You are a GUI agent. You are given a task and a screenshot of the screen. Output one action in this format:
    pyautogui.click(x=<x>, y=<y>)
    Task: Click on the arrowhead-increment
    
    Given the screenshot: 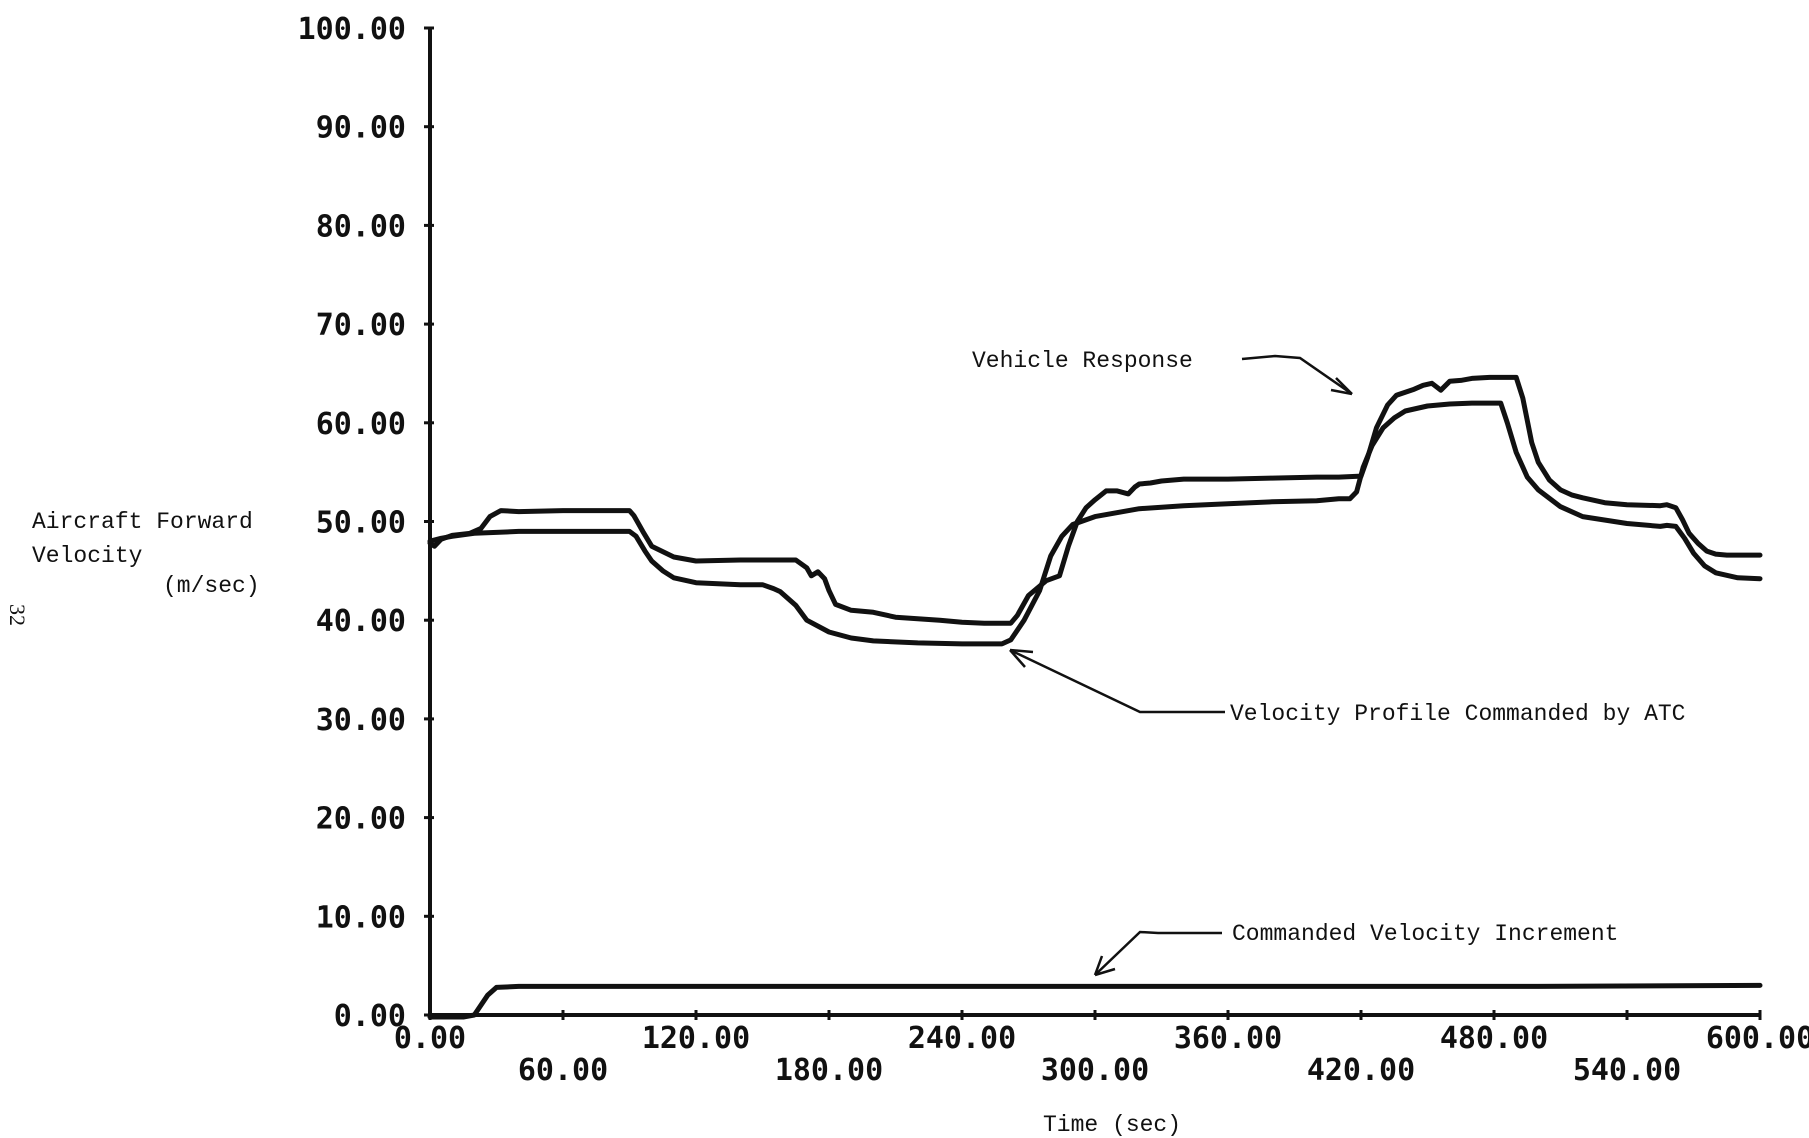 What is the action you would take?
    pyautogui.click(x=1104, y=966)
    